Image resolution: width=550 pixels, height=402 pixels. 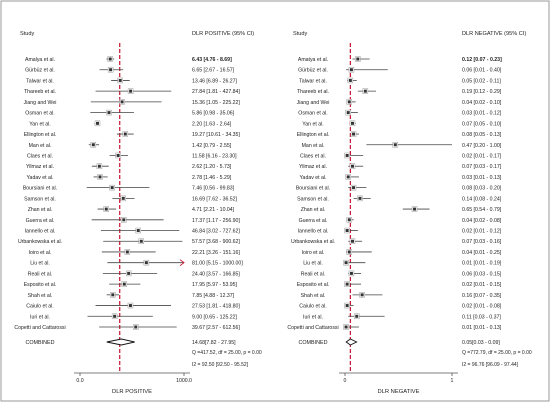 I want to click on study-label: Amatya et al., so click(x=313, y=60).